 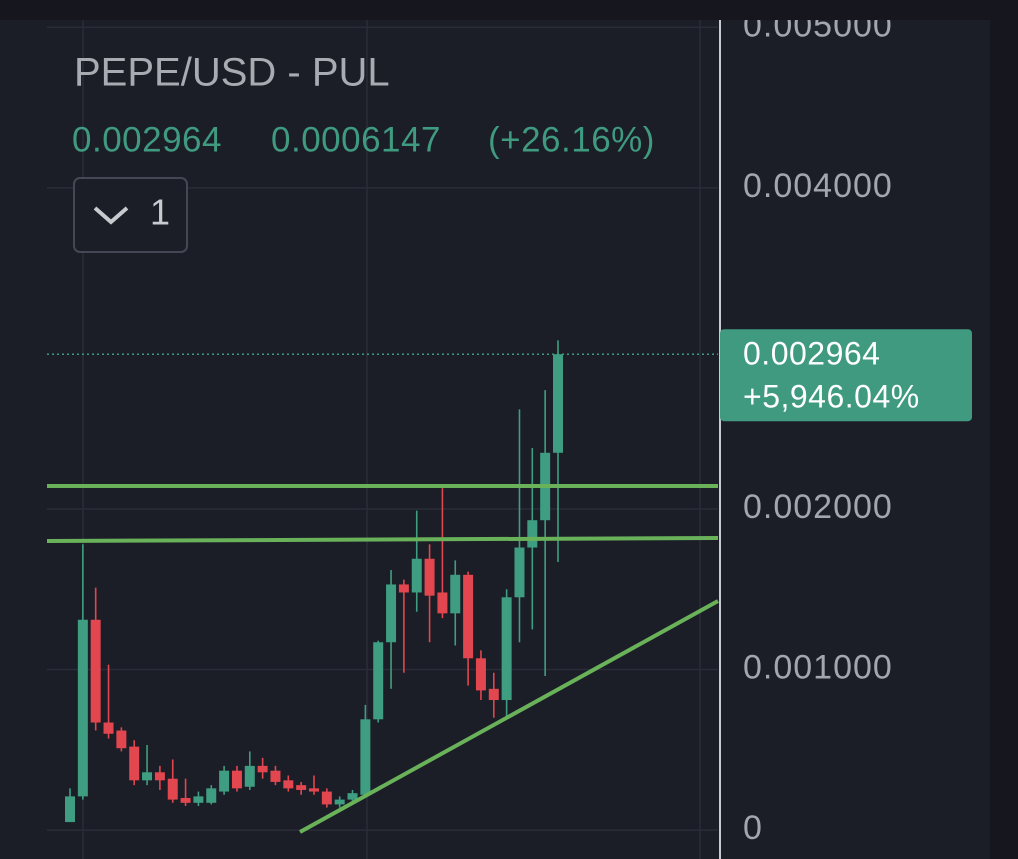 What do you see at coordinates (147, 139) in the screenshot?
I see `last-price: 0.002964` at bounding box center [147, 139].